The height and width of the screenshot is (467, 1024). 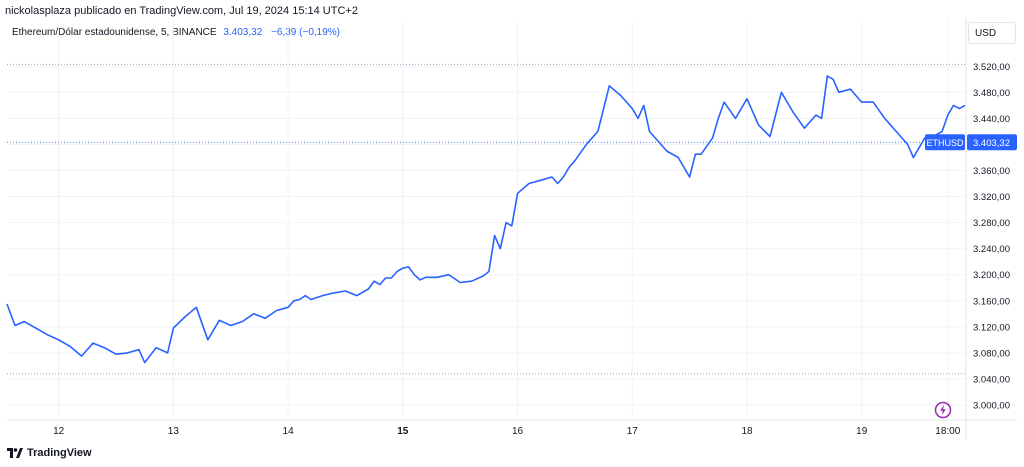 What do you see at coordinates (991, 93) in the screenshot?
I see `y-tick-label: 3.480,00` at bounding box center [991, 93].